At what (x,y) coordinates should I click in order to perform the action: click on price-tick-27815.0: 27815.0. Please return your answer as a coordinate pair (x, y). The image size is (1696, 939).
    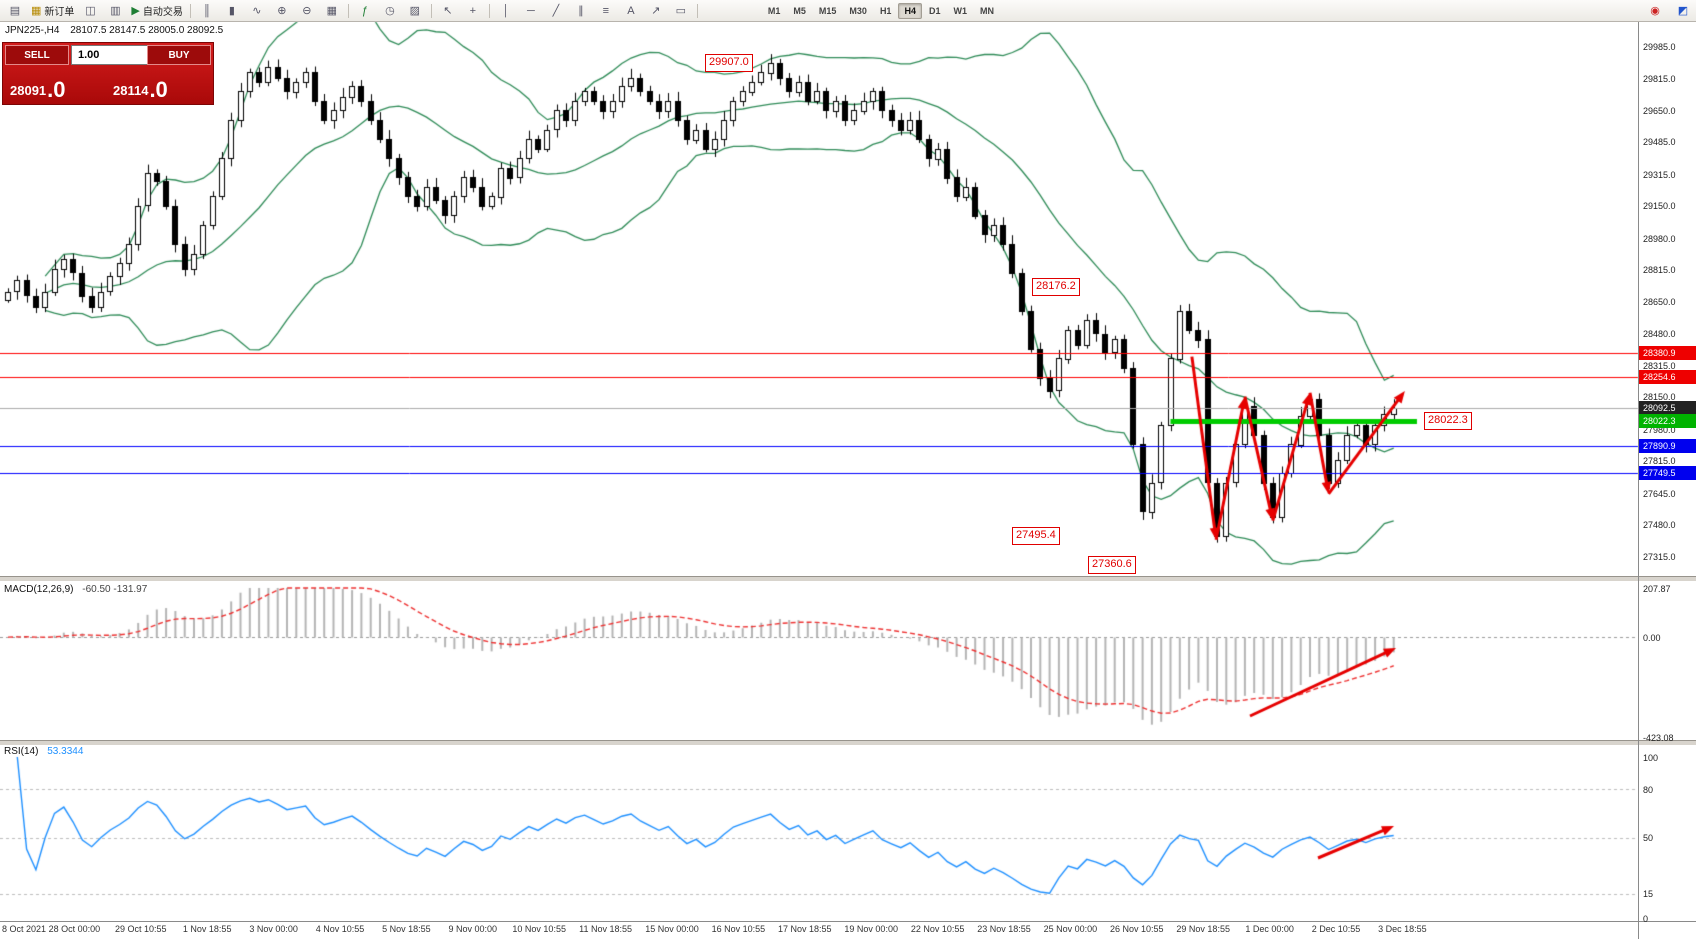
    Looking at the image, I should click on (1659, 461).